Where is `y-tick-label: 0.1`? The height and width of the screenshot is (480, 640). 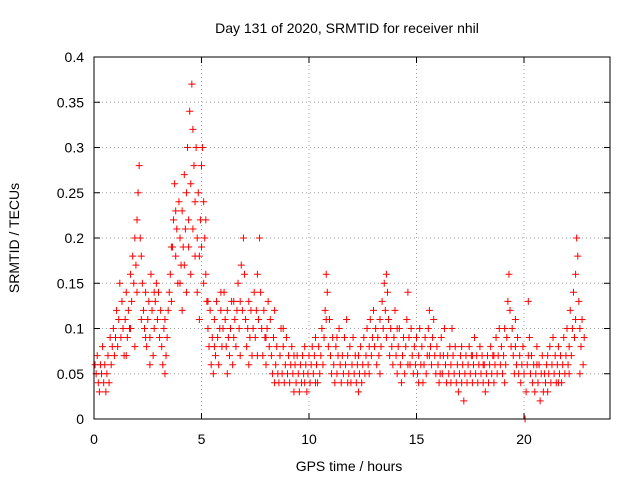 y-tick-label: 0.1 is located at coordinates (75, 329).